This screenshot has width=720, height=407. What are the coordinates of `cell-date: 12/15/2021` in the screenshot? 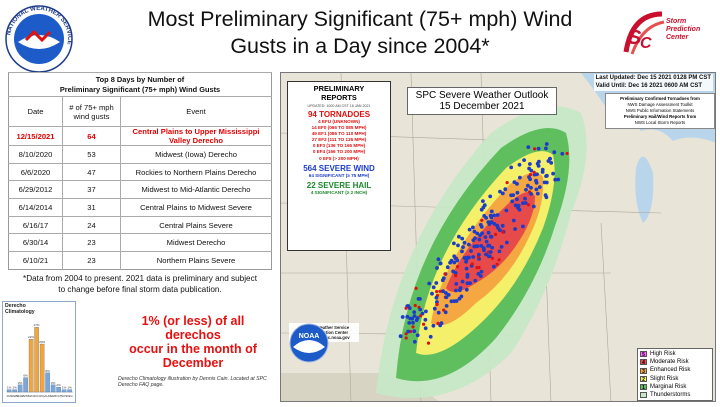 It's located at (35, 136).